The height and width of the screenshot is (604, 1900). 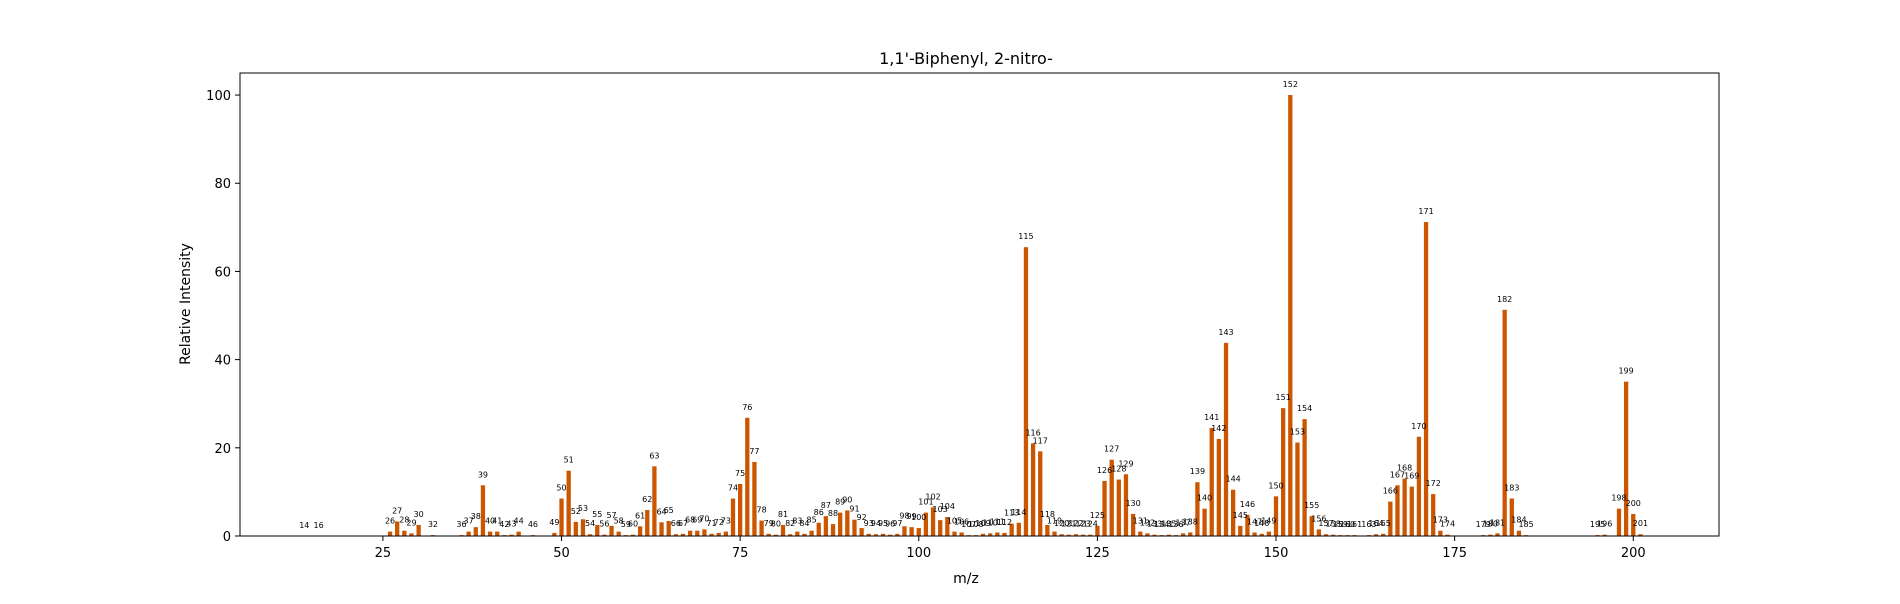 What do you see at coordinates (1082, 524) in the screenshot?
I see `peak-label-123: 123` at bounding box center [1082, 524].